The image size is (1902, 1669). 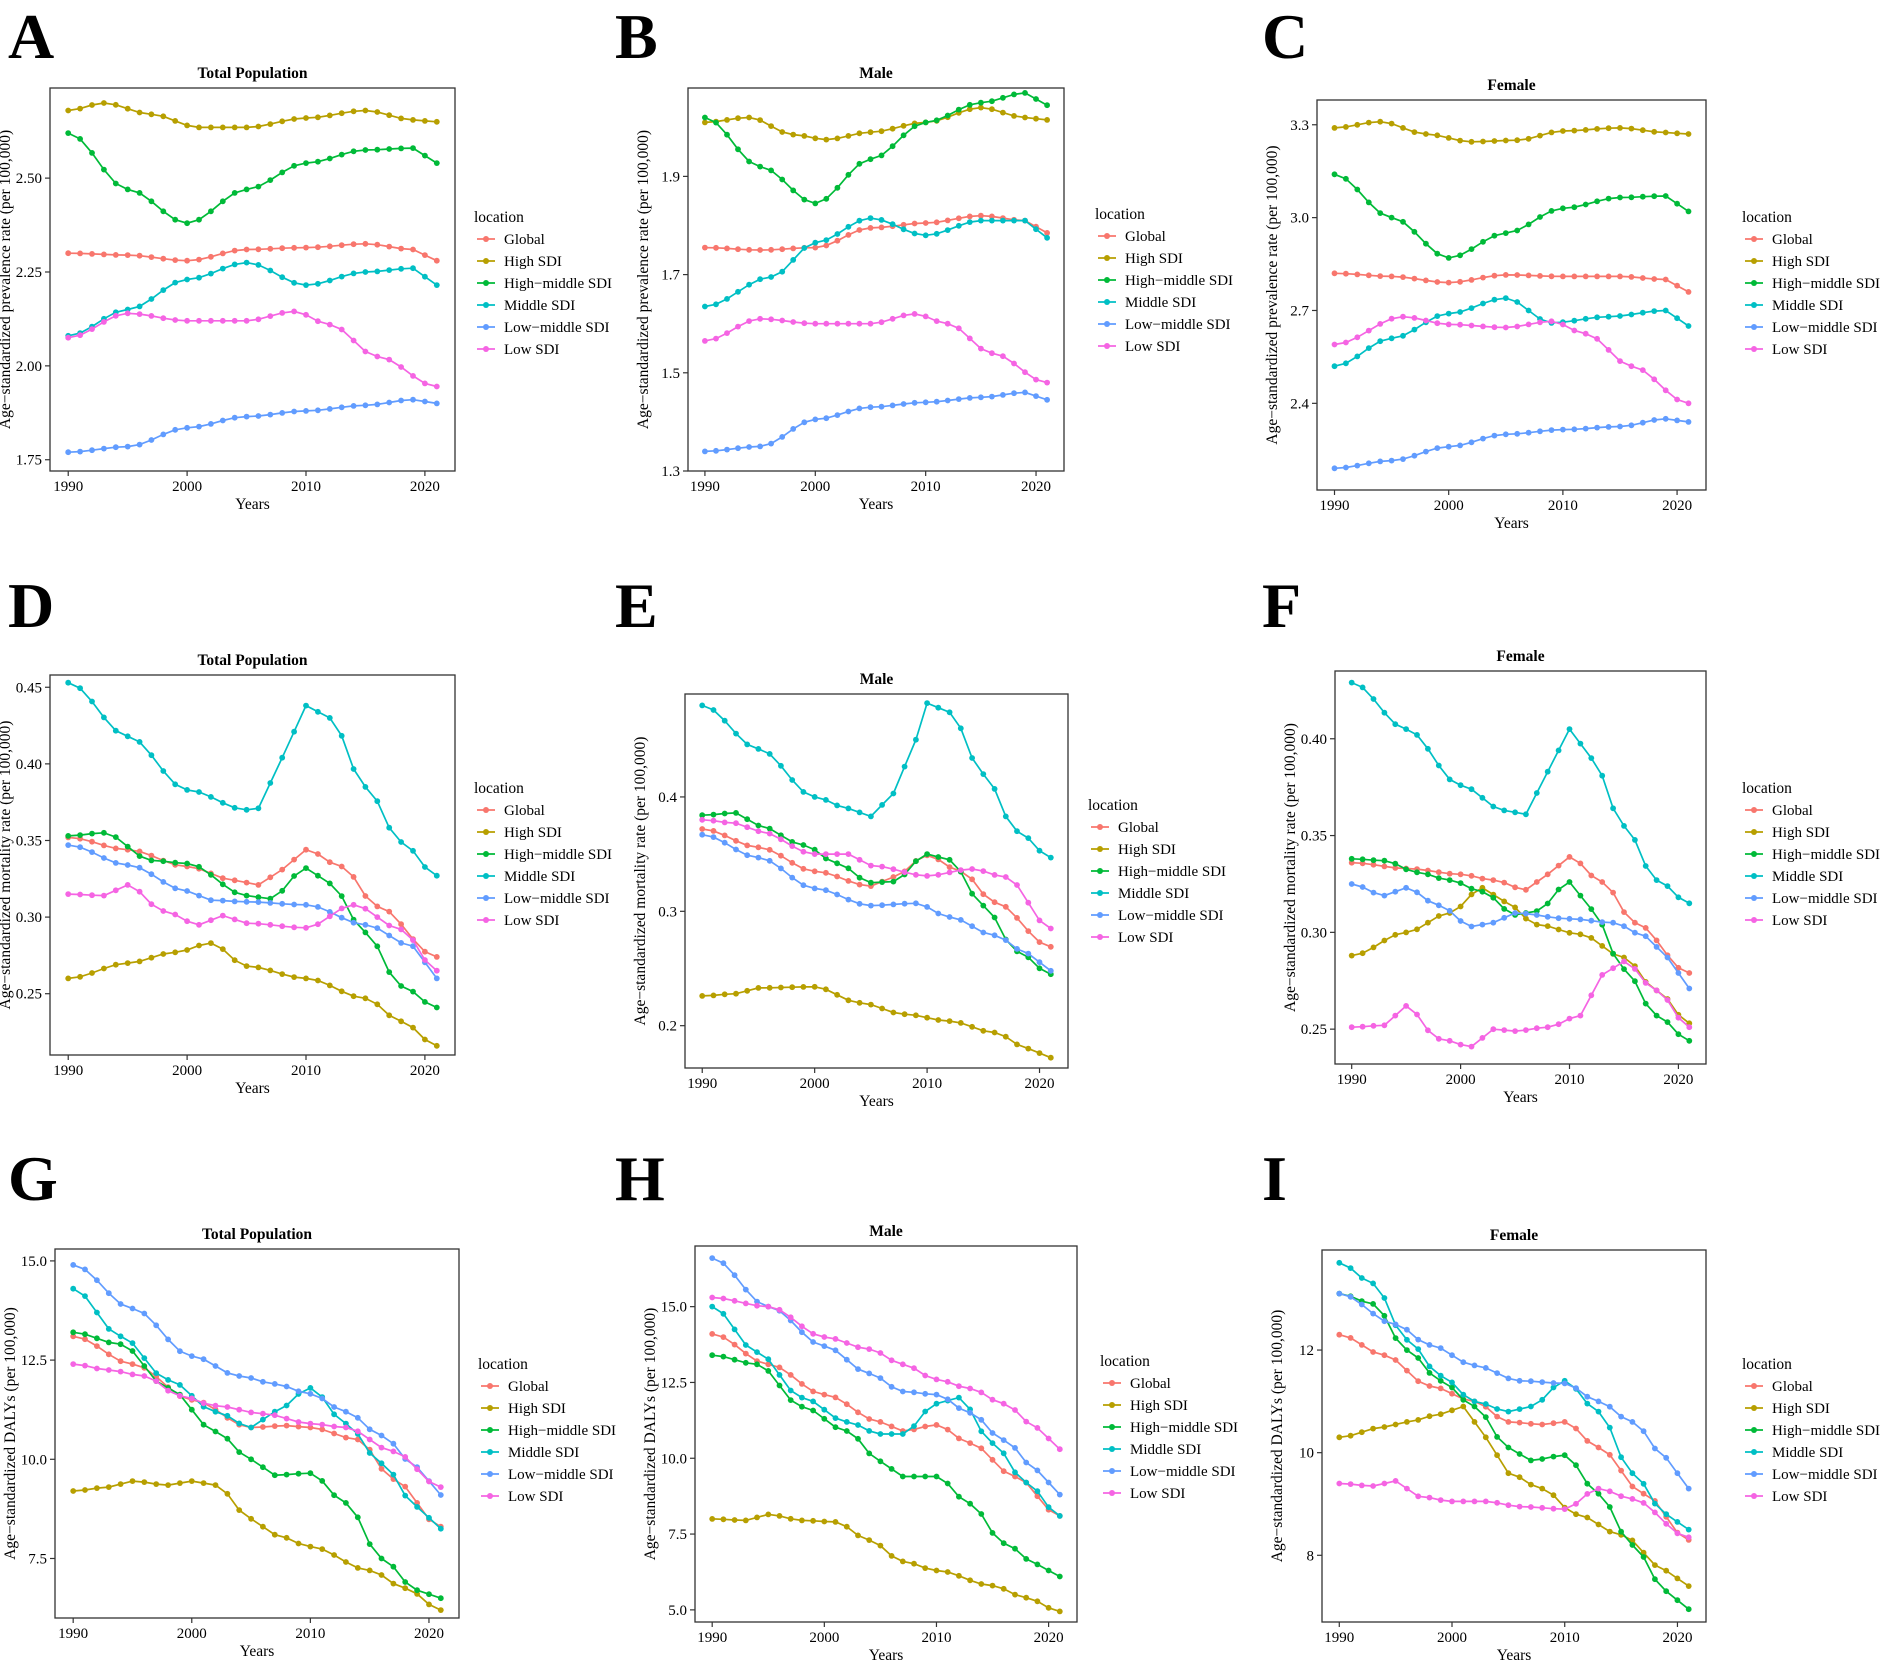 What do you see at coordinates (1145, 1406) in the screenshot?
I see `legend-item-high-sdi: High SDI` at bounding box center [1145, 1406].